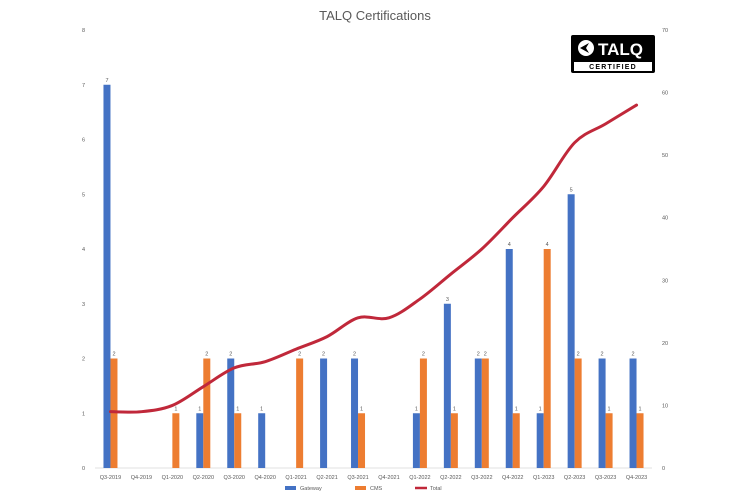  I want to click on legend: Gateway CMS Total, so click(363, 489).